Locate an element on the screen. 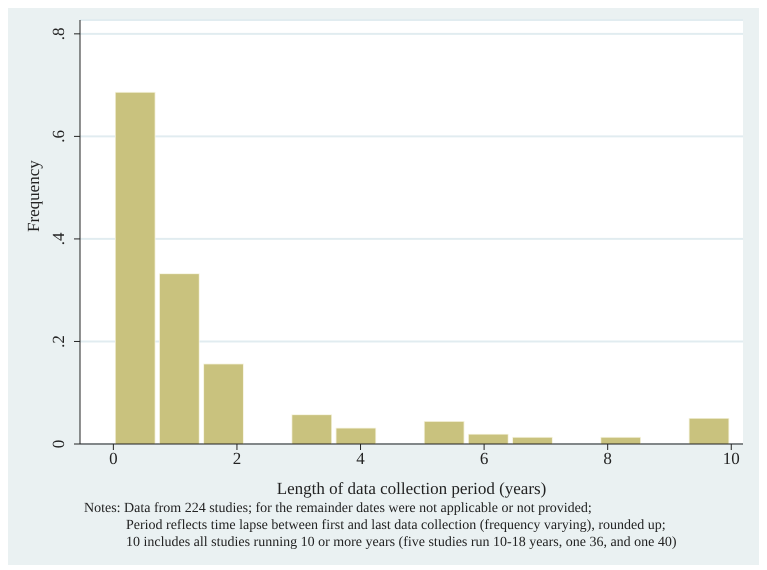 This screenshot has height=570, width=767. y-axis-title: Frequency is located at coordinates (34, 196).